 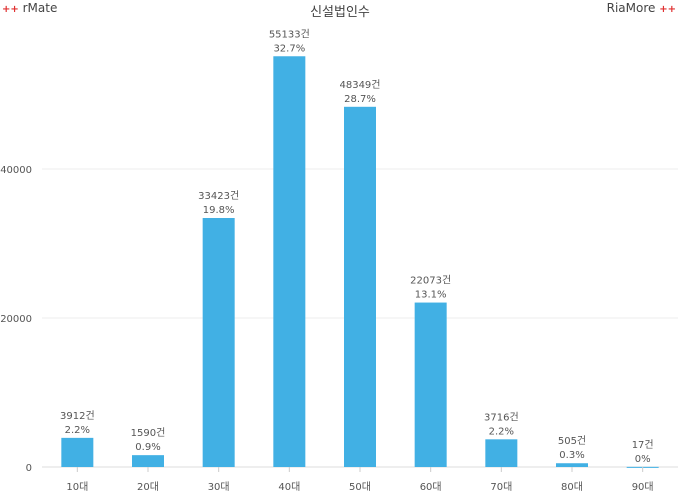 What do you see at coordinates (219, 487) in the screenshot?
I see `x-tick-label: 30대` at bounding box center [219, 487].